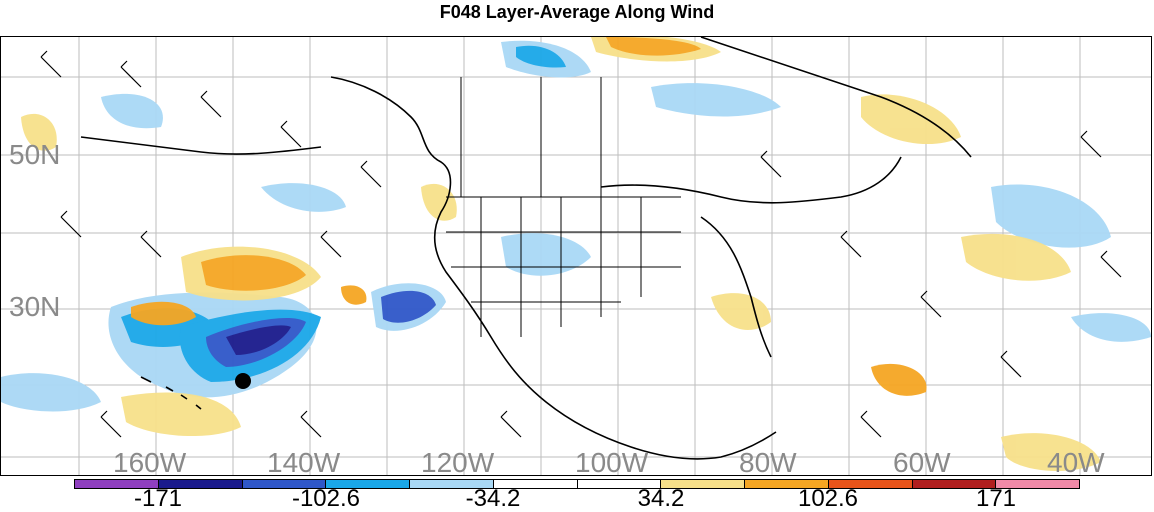 The width and height of the screenshot is (1154, 512). I want to click on colorbar-label-neg34-2: -34.2, so click(493, 498).